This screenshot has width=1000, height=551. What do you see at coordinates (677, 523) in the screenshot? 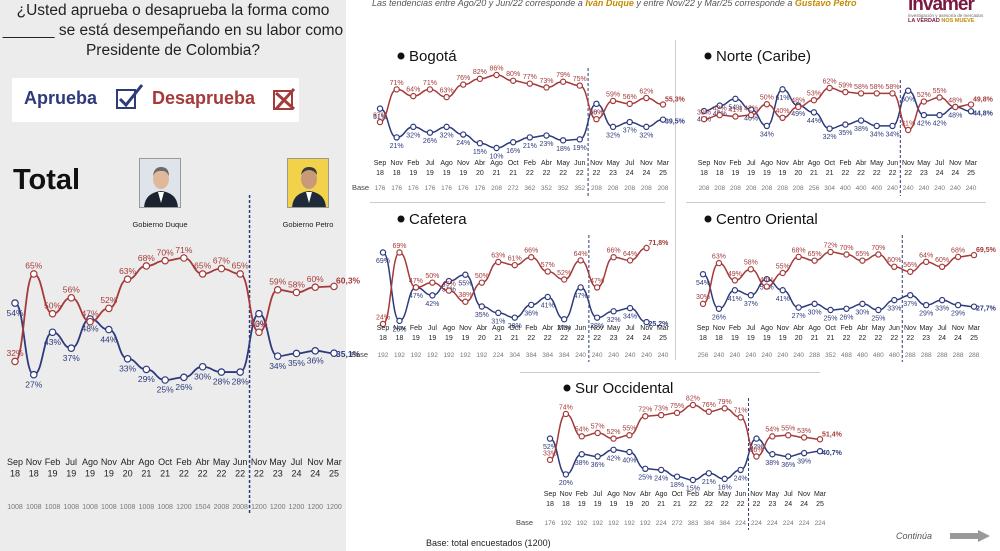
I see `base-value: 272` at bounding box center [677, 523].